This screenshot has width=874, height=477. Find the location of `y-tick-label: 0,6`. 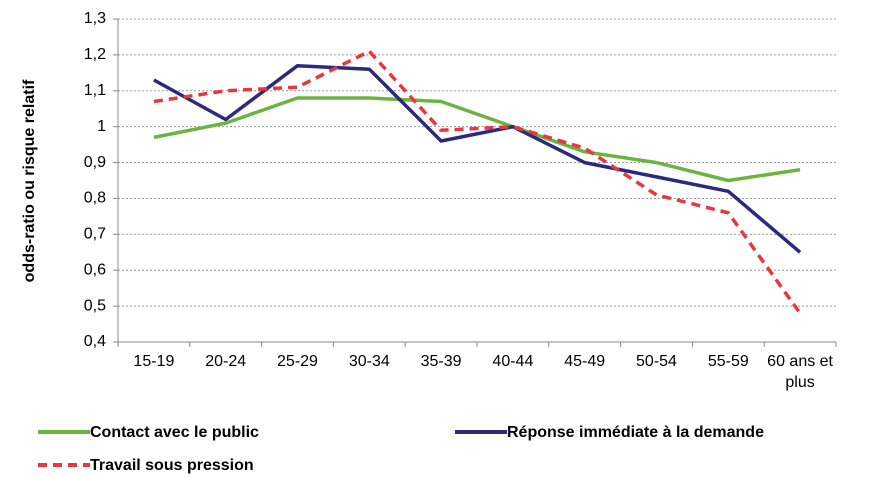

y-tick-label: 0,6 is located at coordinates (95, 269).